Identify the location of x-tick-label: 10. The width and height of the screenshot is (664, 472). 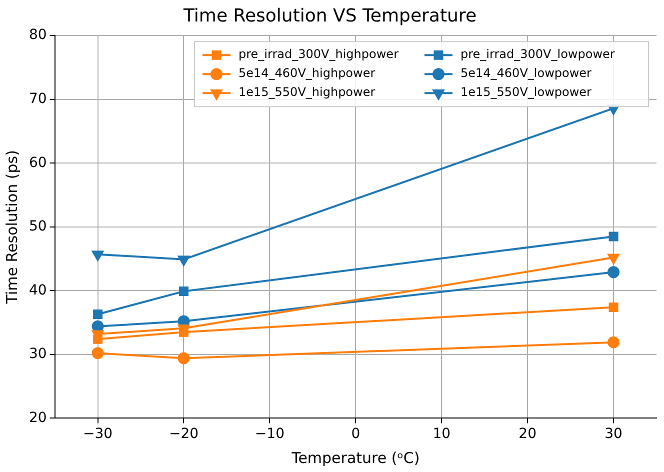
(441, 434).